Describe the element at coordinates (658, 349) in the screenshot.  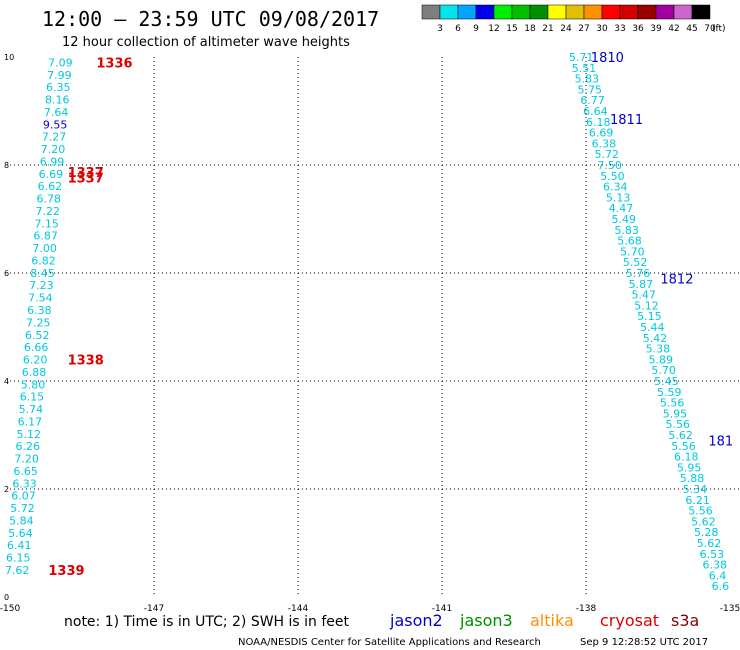
I see `swh-value: 5.38` at that location.